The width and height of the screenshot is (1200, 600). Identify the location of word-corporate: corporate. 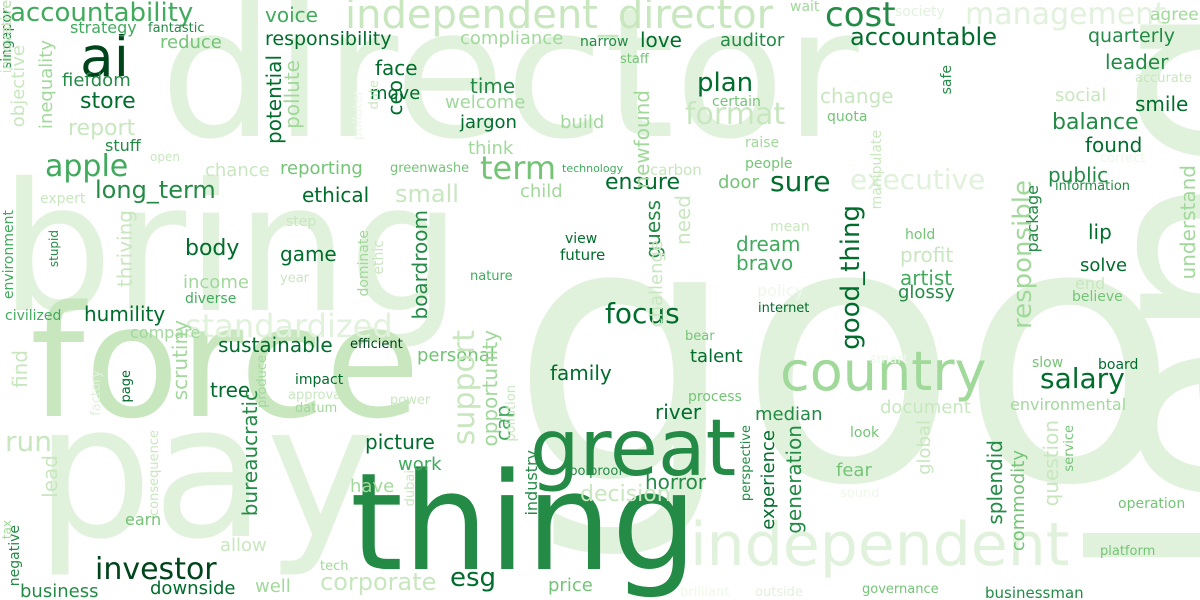
(378, 582).